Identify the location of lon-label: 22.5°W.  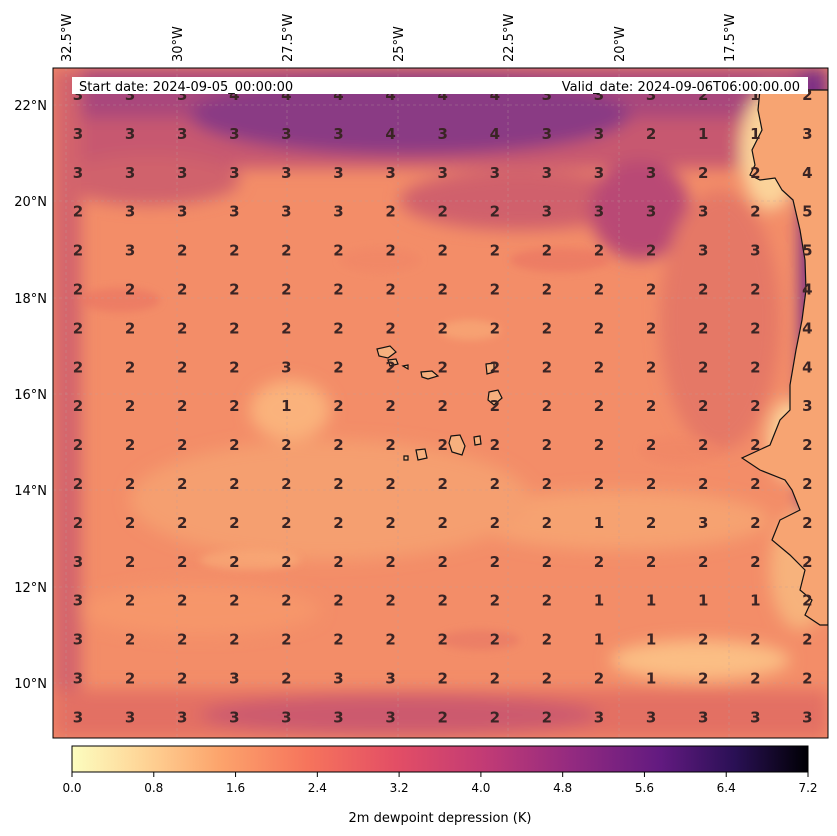
(509, 38).